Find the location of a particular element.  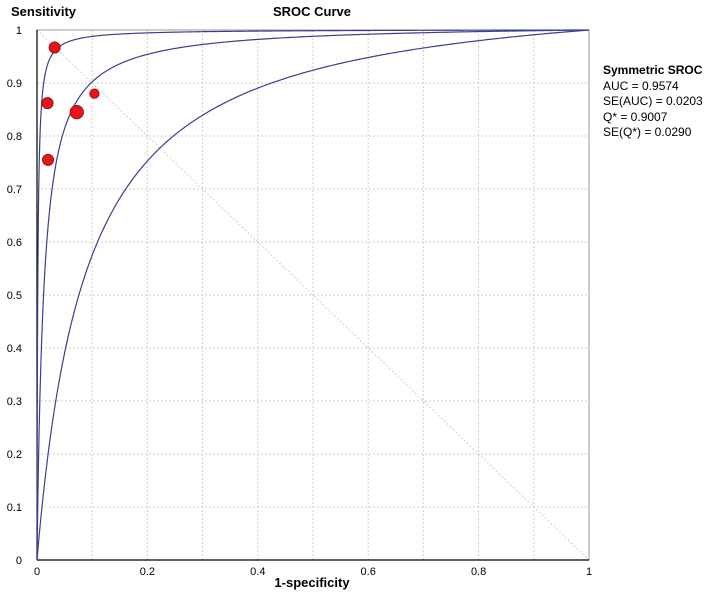

y-tick-label: 0 is located at coordinates (19, 561).